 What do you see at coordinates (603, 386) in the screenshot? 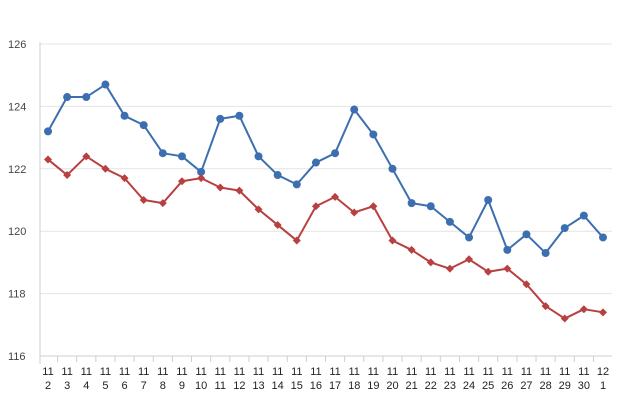
I see `x-tick-label-day: 1` at bounding box center [603, 386].